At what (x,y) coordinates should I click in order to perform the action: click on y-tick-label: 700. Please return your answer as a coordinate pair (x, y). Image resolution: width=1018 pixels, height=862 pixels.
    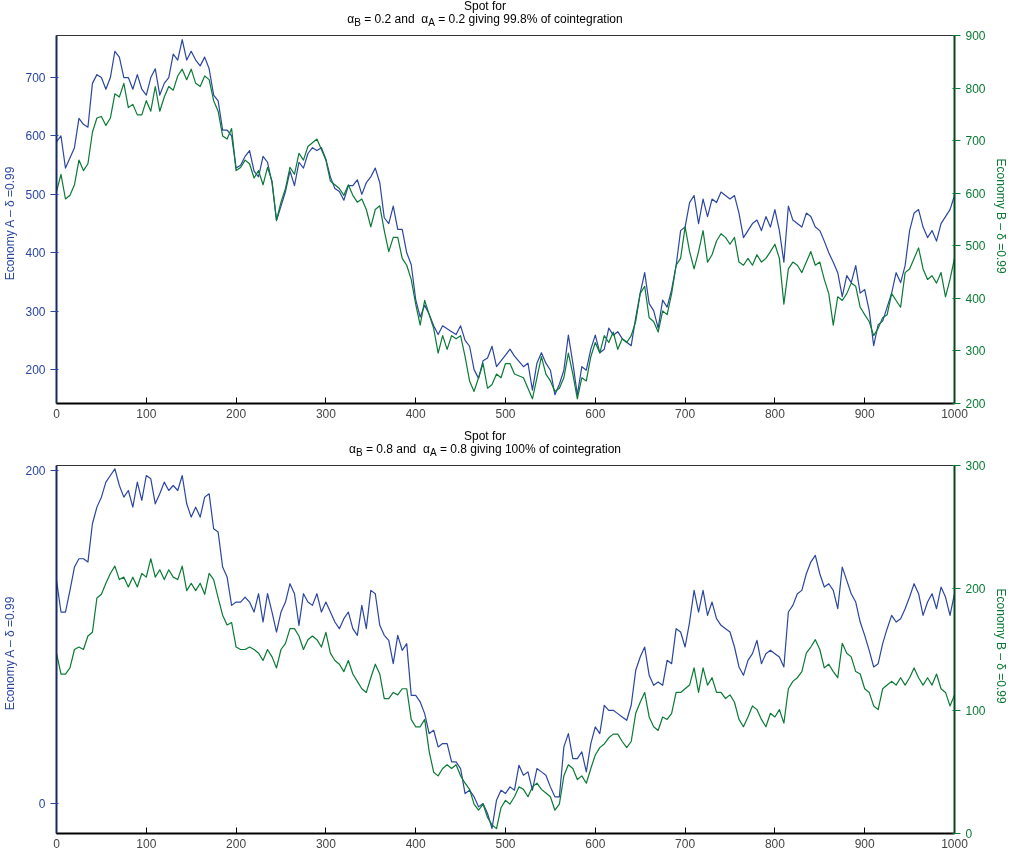
    Looking at the image, I should click on (35, 78).